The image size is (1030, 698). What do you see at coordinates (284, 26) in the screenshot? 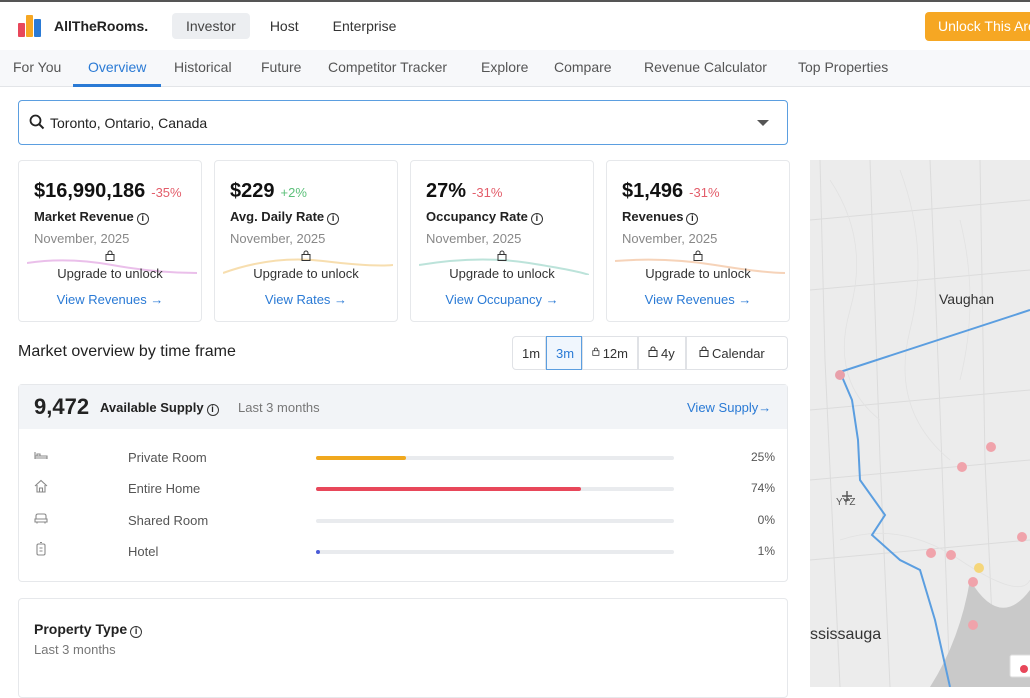
I see `topnav-host: Host` at bounding box center [284, 26].